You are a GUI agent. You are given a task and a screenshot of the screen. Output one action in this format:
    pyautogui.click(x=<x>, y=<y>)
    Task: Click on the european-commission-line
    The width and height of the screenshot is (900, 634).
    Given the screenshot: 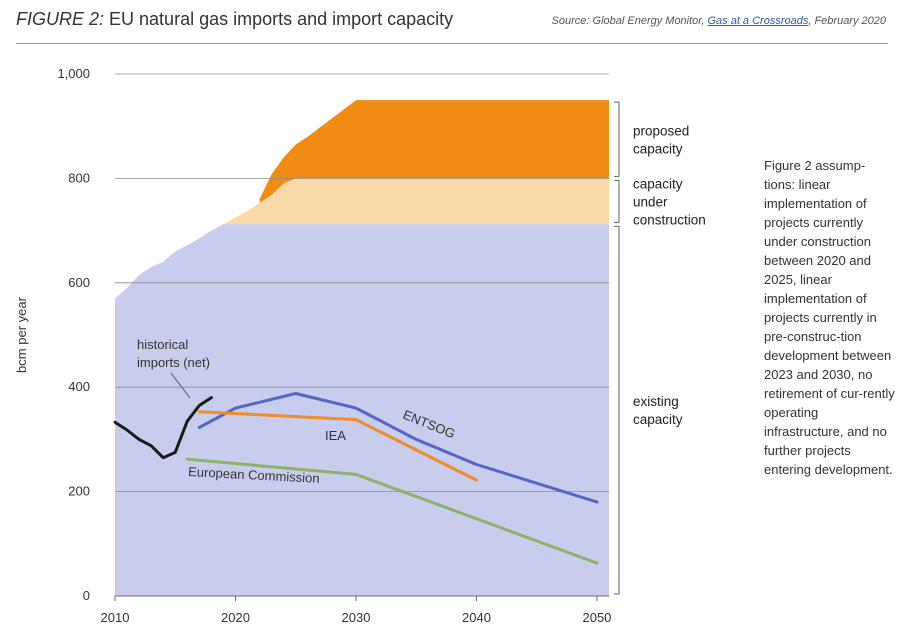 What is the action you would take?
    pyautogui.click(x=392, y=511)
    